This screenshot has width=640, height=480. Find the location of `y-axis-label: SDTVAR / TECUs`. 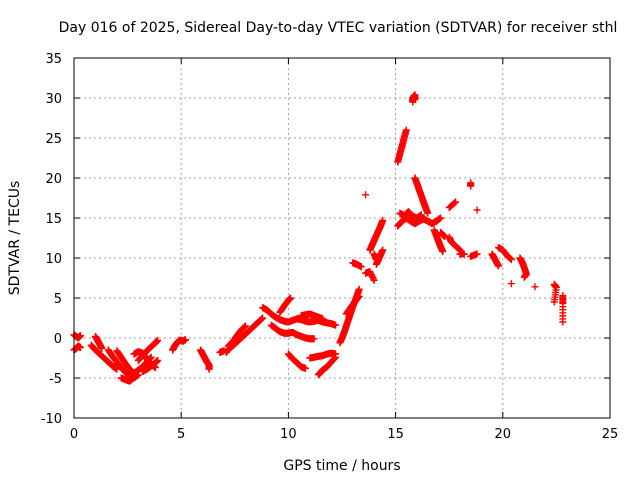

y-axis-label: SDTVAR / TECUs is located at coordinates (15, 238).